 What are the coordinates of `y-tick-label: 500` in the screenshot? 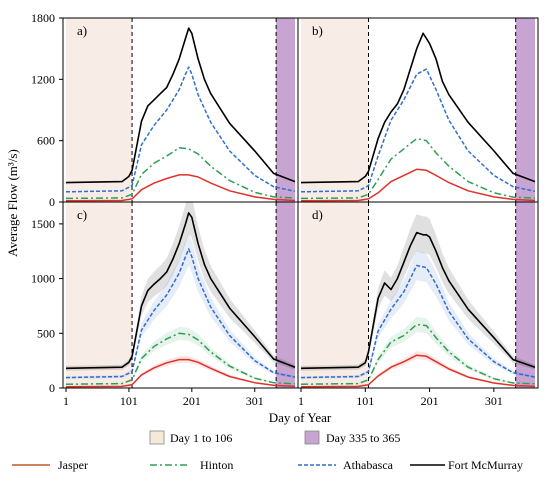 It's located at (46, 333).